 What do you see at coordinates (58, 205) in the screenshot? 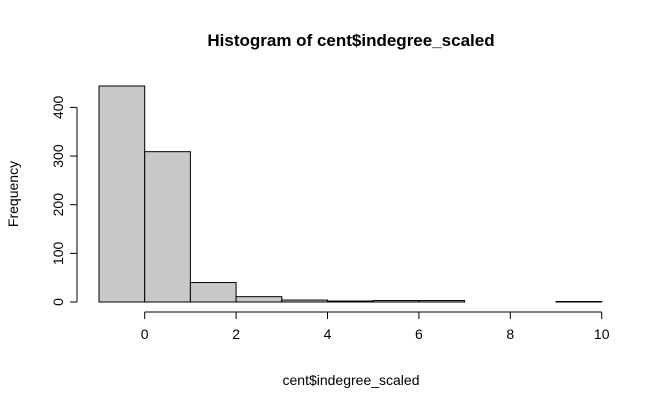
I see `y-tick-label-2: 200` at bounding box center [58, 205].